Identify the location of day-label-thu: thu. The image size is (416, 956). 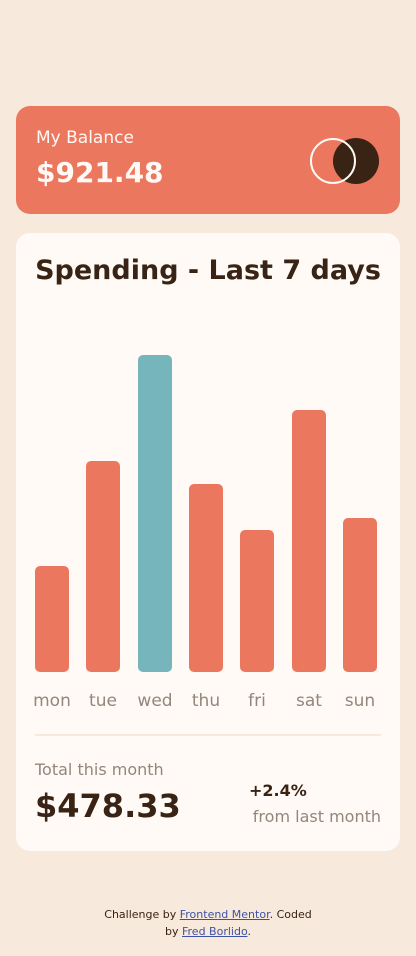
(206, 701).